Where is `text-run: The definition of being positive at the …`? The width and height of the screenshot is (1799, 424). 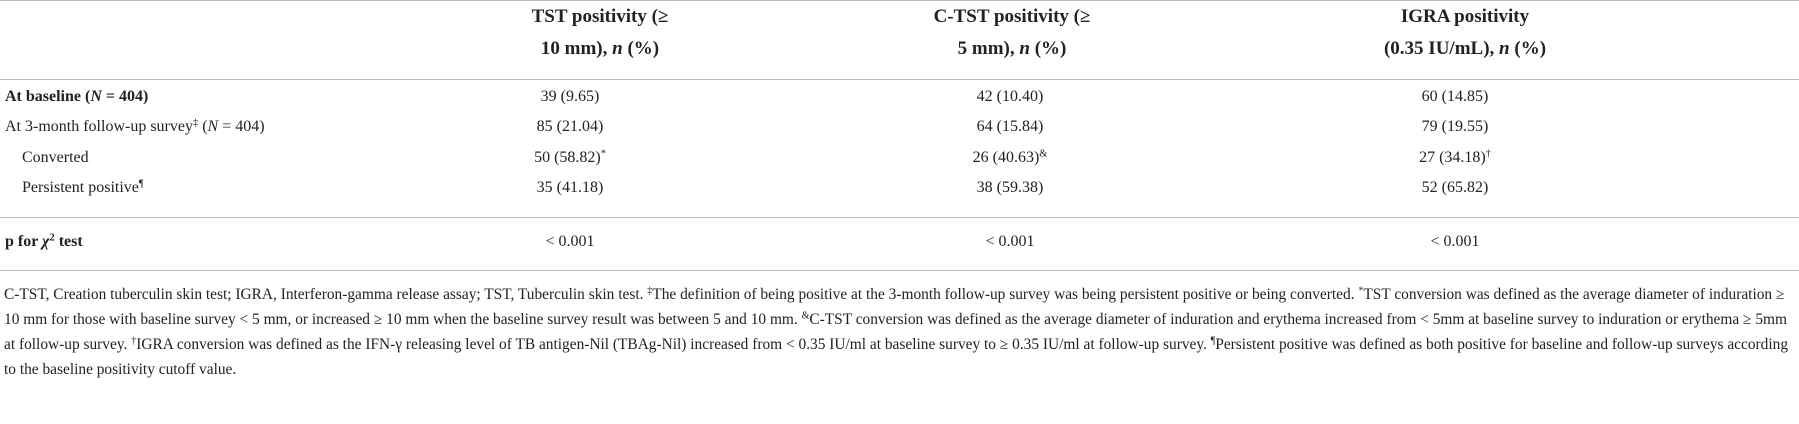
text-run: The definition of being positive at the … is located at coordinates (1005, 294).